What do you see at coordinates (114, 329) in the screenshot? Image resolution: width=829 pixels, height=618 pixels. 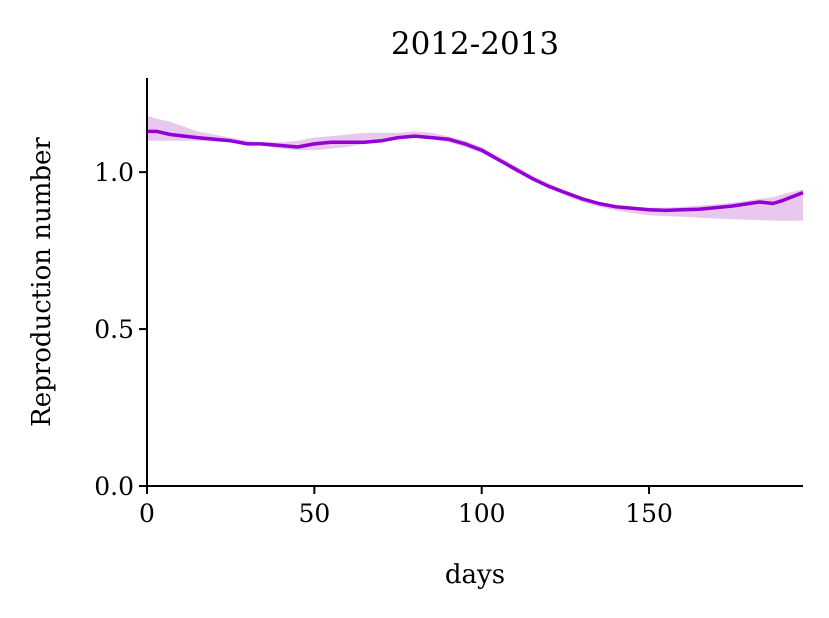 I see `y-tick-label: 0.5` at bounding box center [114, 329].